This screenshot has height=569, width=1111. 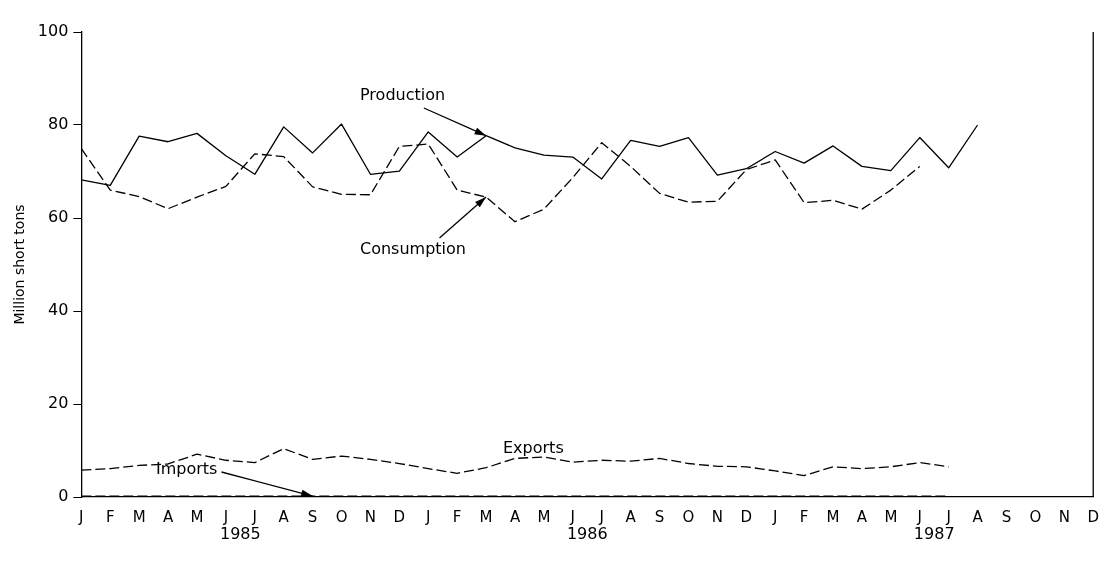 What do you see at coordinates (934, 534) in the screenshot?
I see `text: 1987` at bounding box center [934, 534].